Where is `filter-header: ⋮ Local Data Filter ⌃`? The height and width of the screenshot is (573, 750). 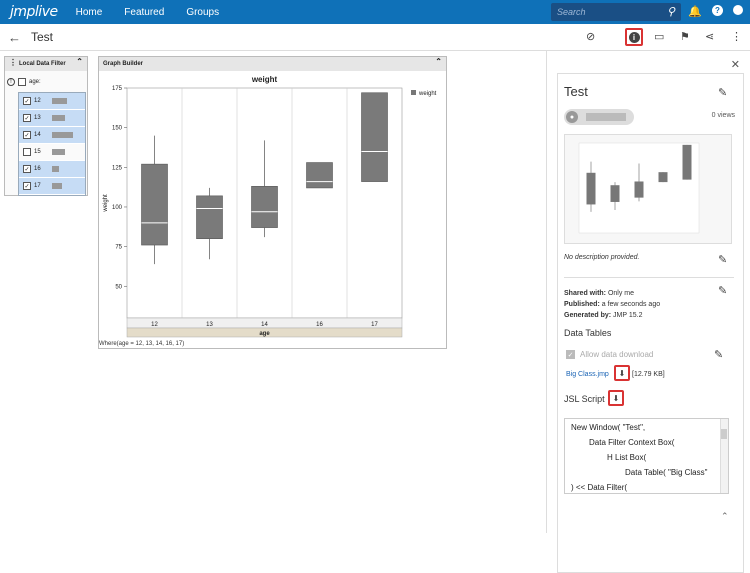 filter-header: ⋮ Local Data Filter ⌃ is located at coordinates (46, 64).